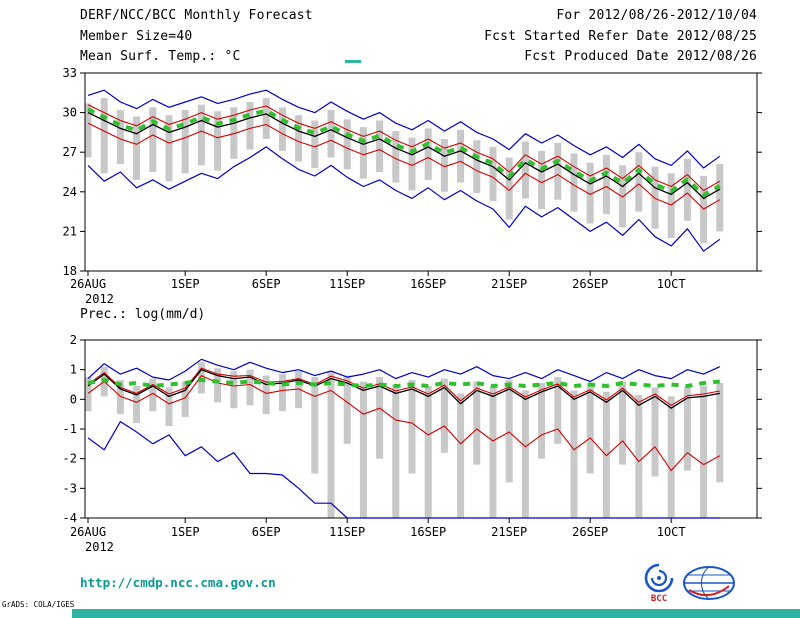  What do you see at coordinates (70, 113) in the screenshot?
I see `y-axis-tick-label: 30` at bounding box center [70, 113].